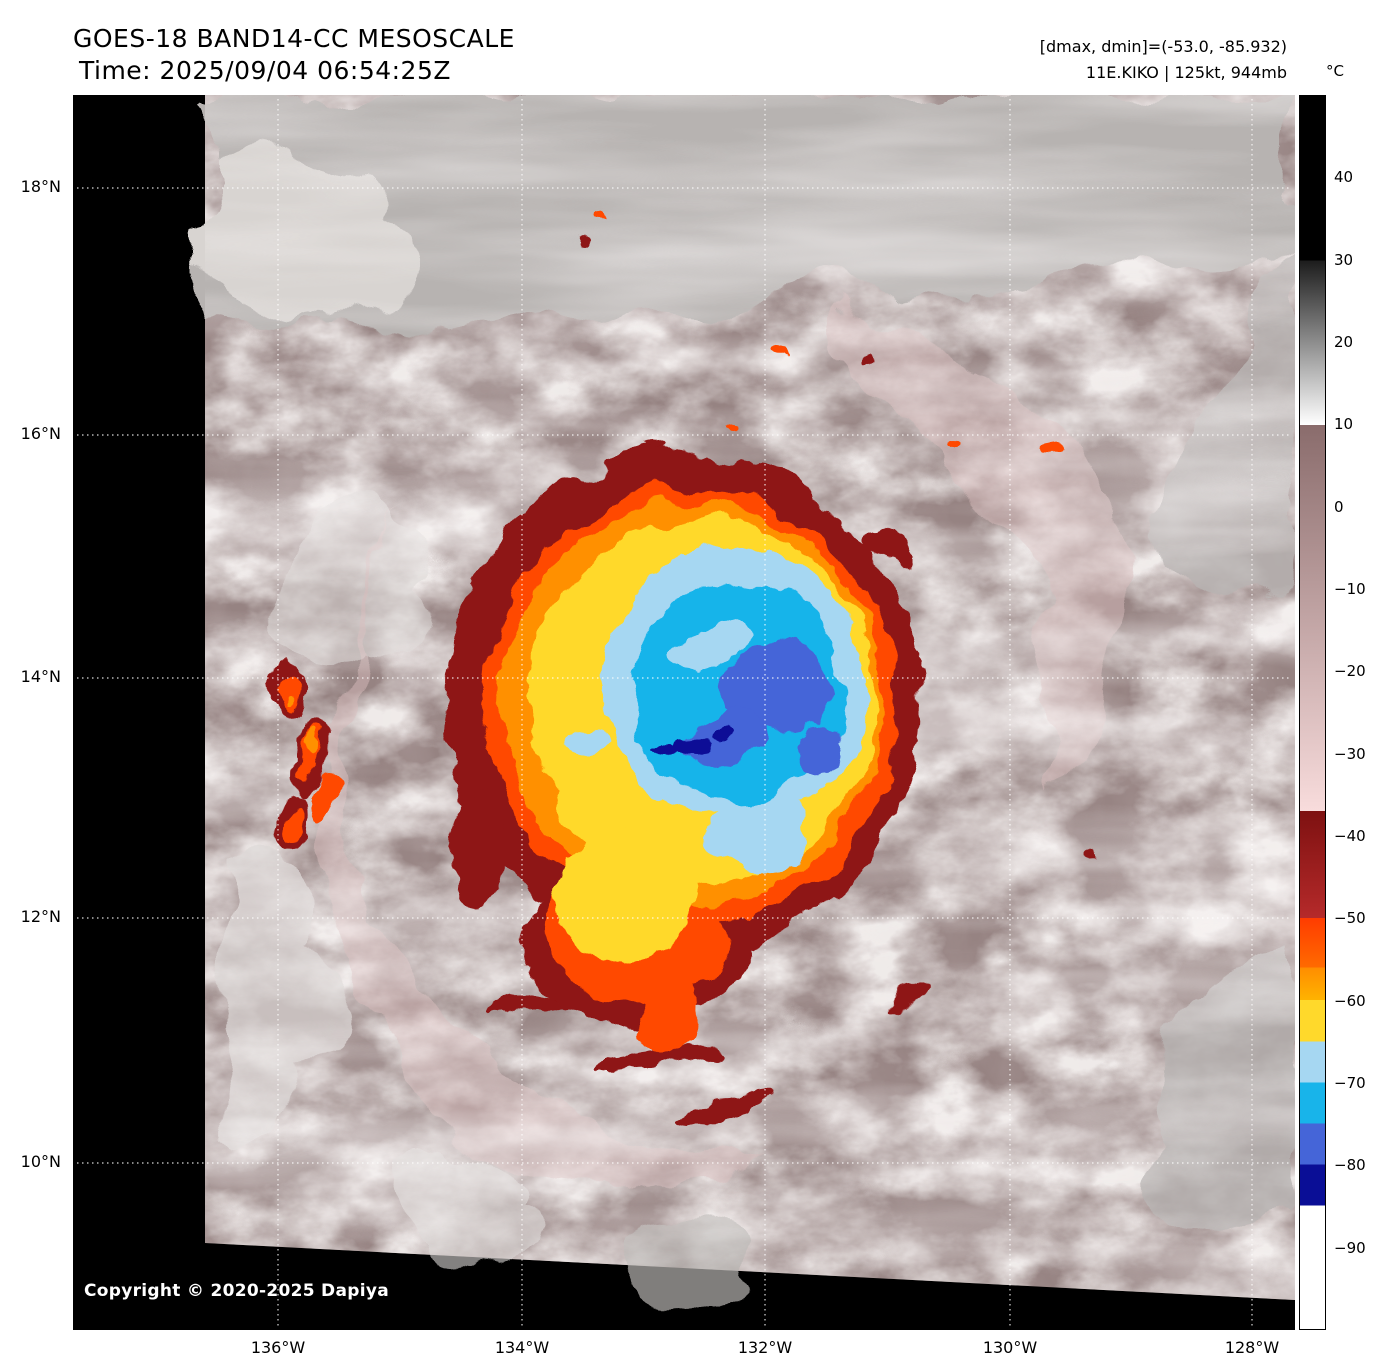 This screenshot has height=1360, width=1390. I want to click on timestamp: Time: 2025/09/04 06:54:25Z, so click(265, 70).